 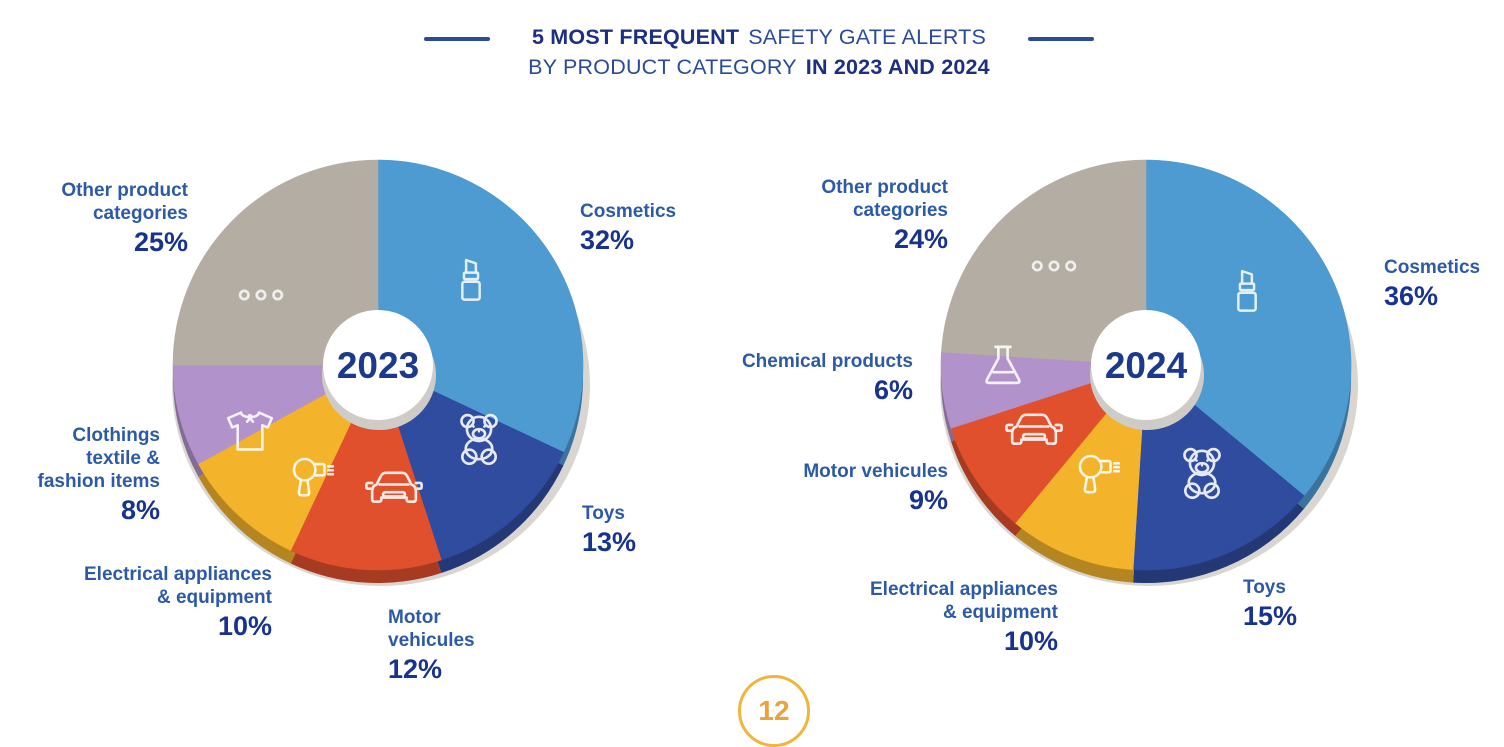 What do you see at coordinates (607, 240) in the screenshot?
I see `slice-pct-text: 32%` at bounding box center [607, 240].